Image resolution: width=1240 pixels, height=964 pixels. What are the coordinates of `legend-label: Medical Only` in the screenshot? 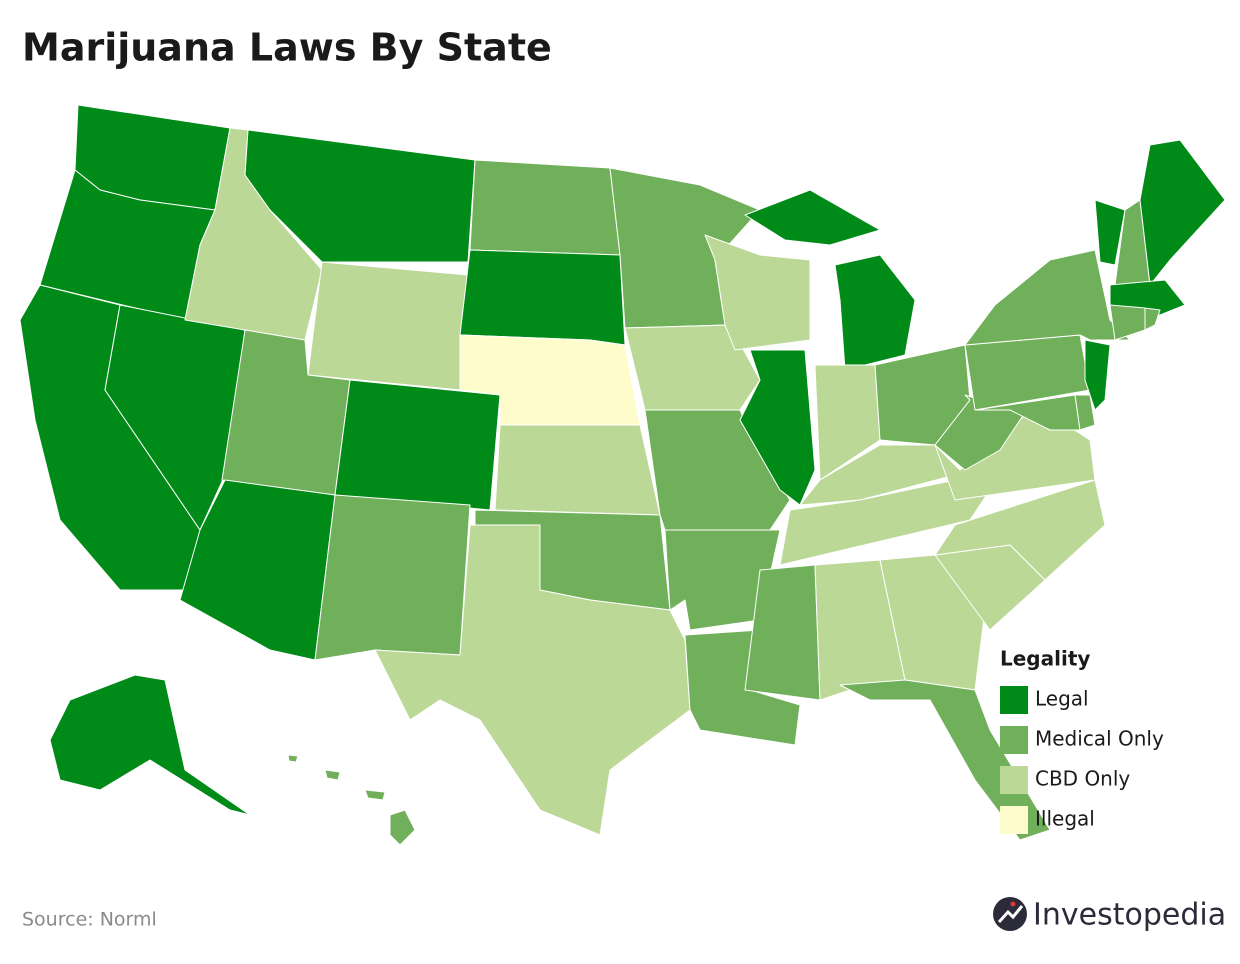 It's located at (1099, 739).